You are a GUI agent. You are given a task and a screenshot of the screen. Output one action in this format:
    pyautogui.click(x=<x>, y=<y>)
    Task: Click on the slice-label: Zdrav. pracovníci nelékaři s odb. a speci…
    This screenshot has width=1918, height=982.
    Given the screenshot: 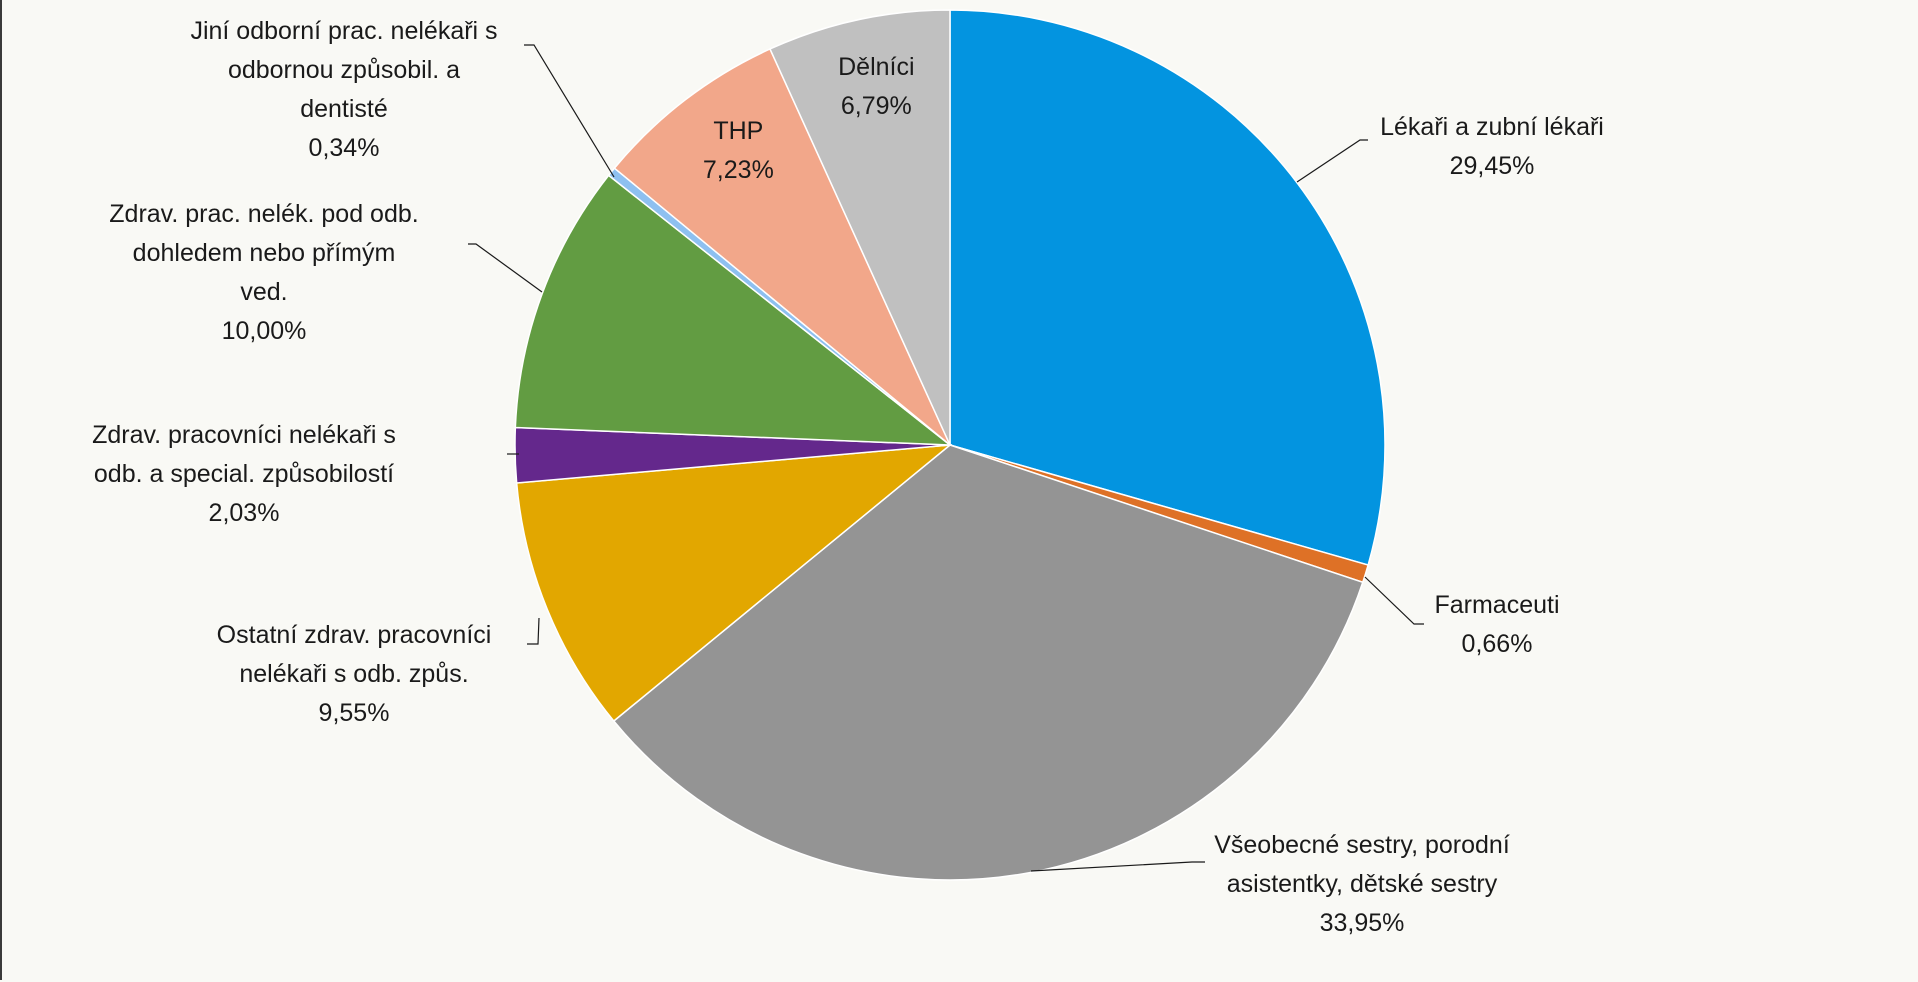 What is the action you would take?
    pyautogui.click(x=244, y=474)
    